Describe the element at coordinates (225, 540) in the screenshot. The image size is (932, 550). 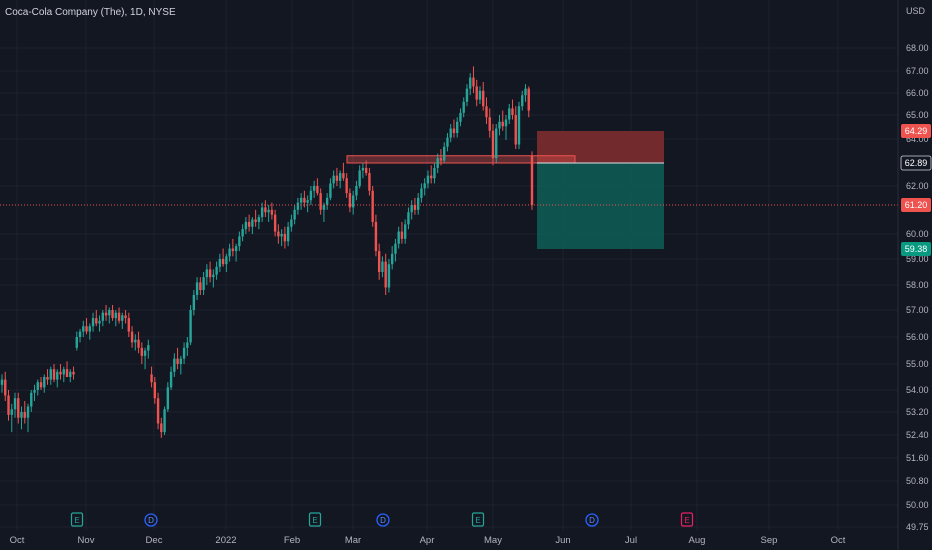
I see `time-tick-label: 2022` at that location.